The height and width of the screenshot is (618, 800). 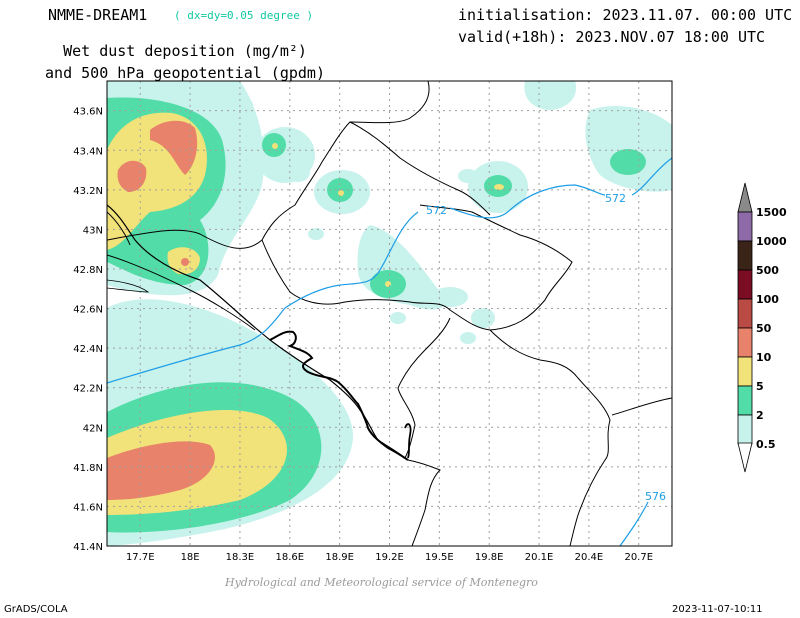 What do you see at coordinates (339, 557) in the screenshot?
I see `lon-tick-label: 18.9E` at bounding box center [339, 557].